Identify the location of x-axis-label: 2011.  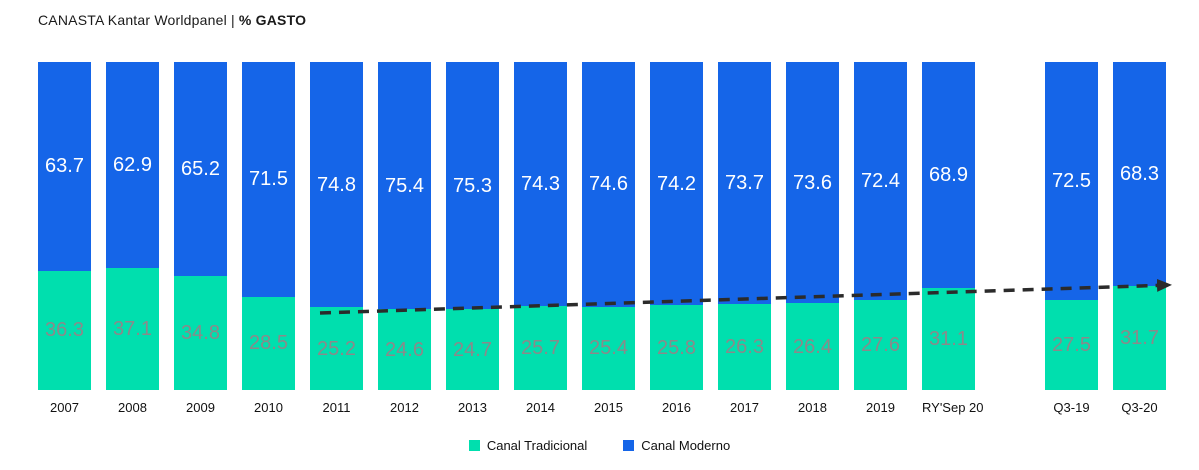
(336, 407).